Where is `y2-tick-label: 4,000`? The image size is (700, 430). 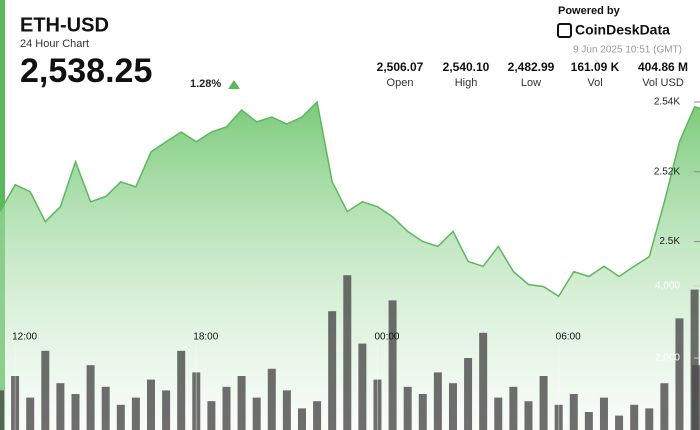 y2-tick-label: 4,000 is located at coordinates (667, 286).